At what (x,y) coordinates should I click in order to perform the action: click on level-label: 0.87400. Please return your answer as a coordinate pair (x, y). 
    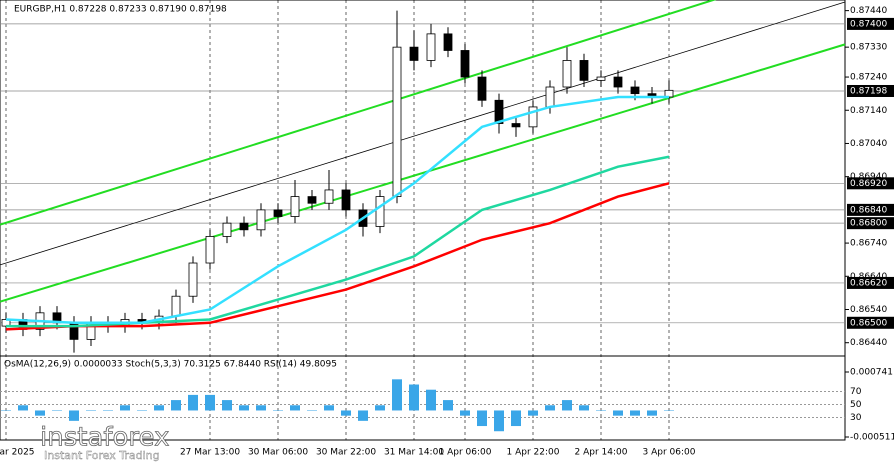
    Looking at the image, I should click on (868, 24).